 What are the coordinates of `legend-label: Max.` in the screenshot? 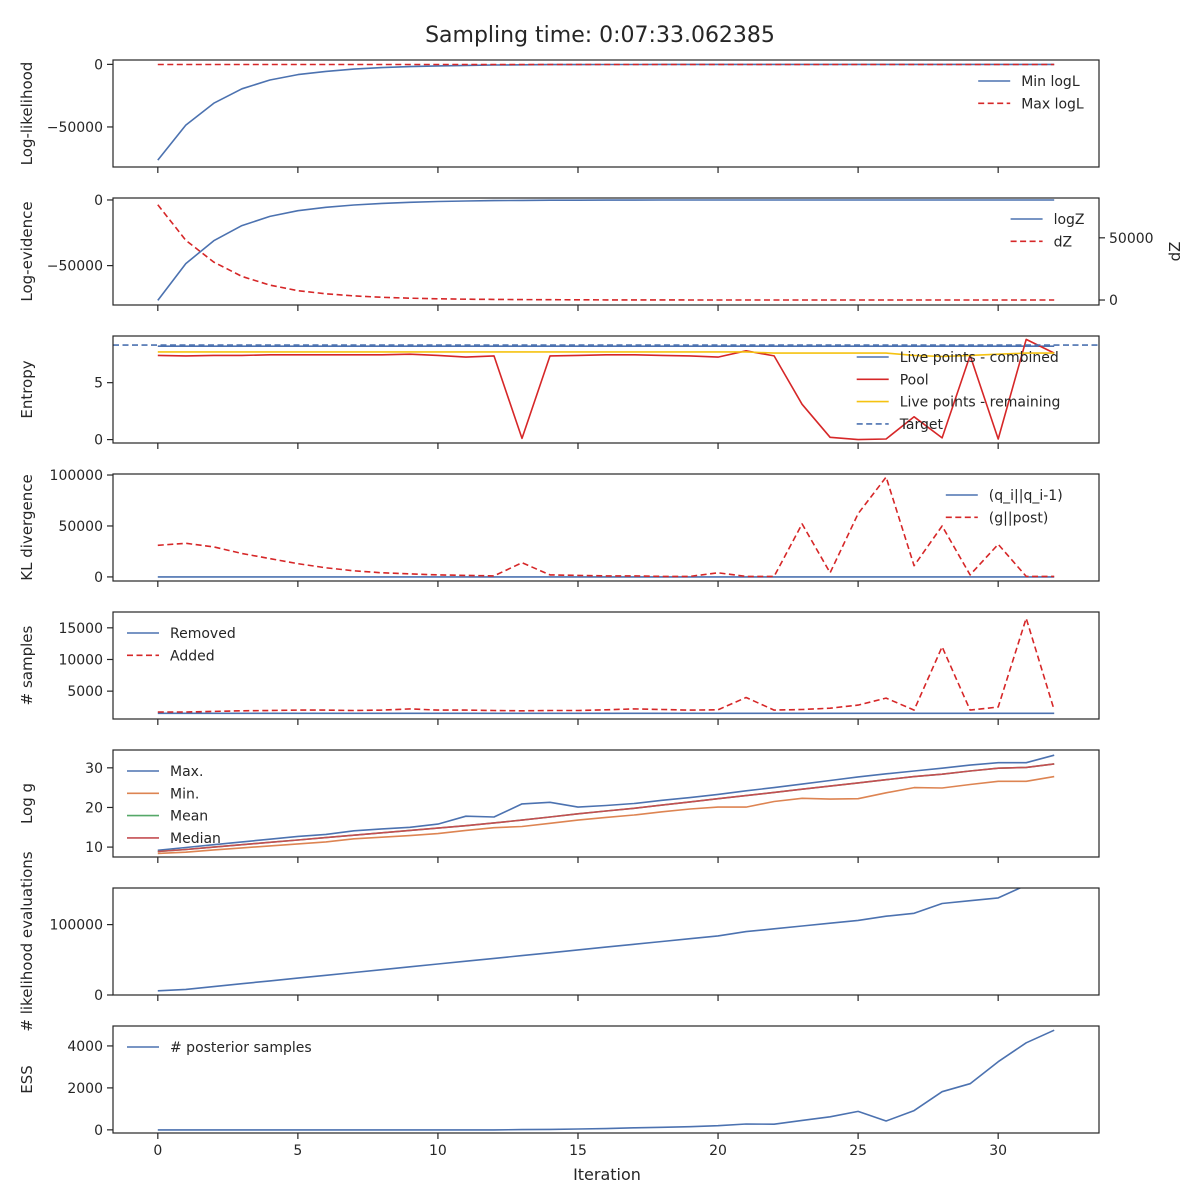 It's located at (186, 772).